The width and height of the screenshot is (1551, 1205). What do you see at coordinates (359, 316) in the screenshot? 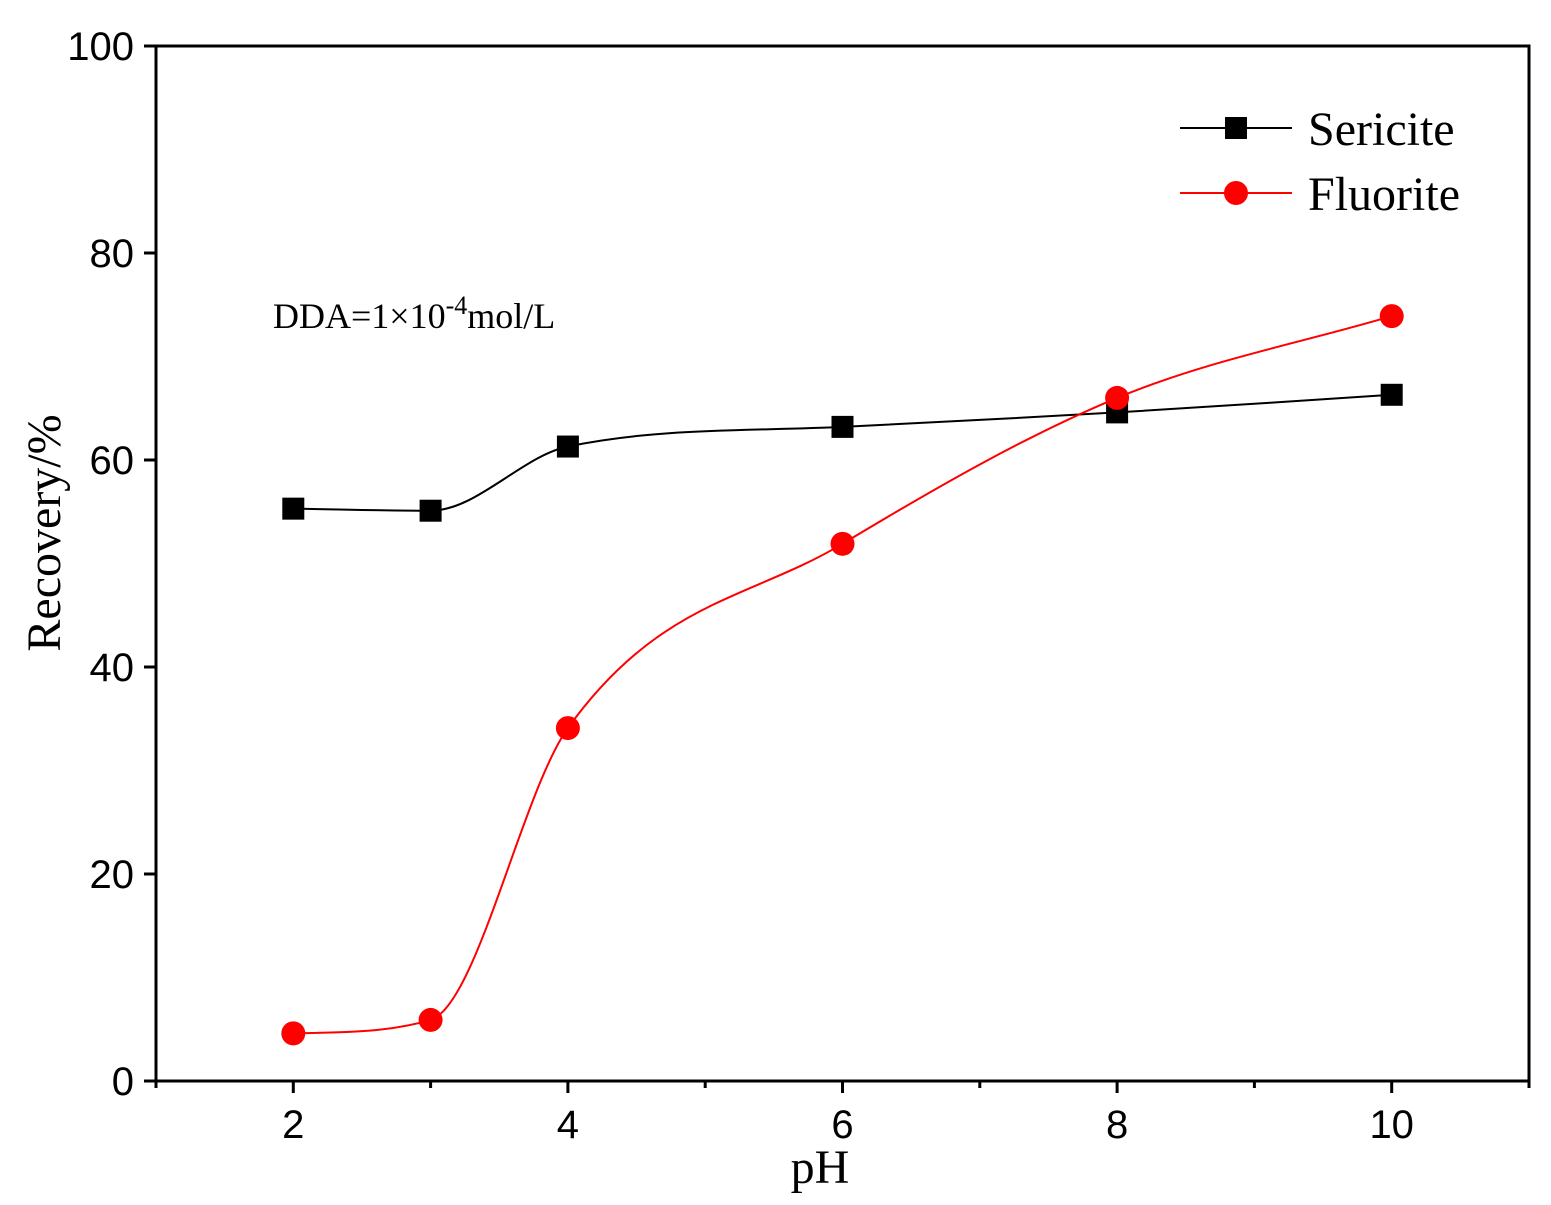
I see `annotation-base: DDA=1×10` at bounding box center [359, 316].